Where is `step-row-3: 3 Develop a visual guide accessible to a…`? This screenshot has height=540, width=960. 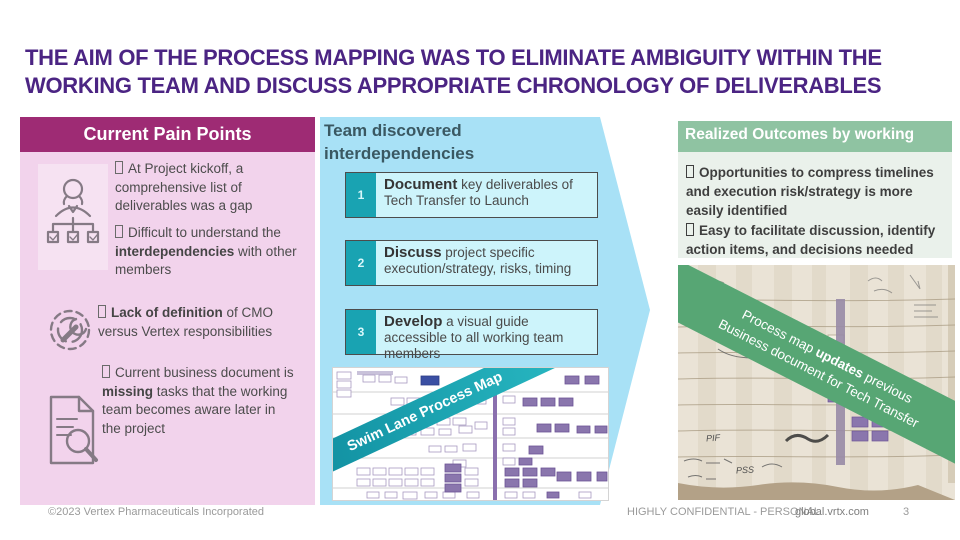
step-row-3: 3 Develop a visual guide accessible to a… is located at coordinates (471, 335).